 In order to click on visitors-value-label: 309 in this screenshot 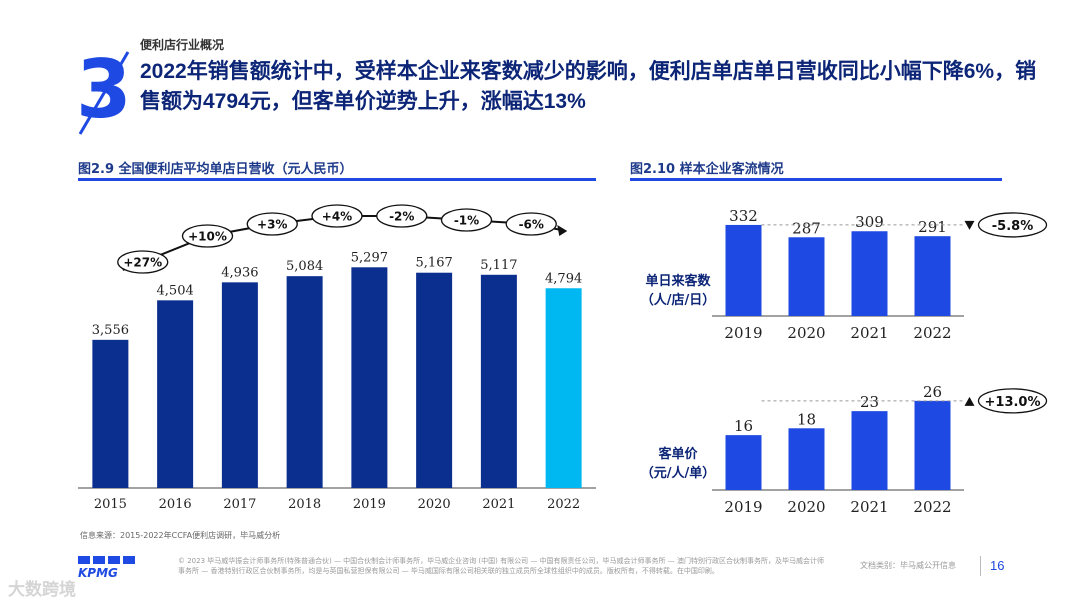, I will do `click(869, 222)`.